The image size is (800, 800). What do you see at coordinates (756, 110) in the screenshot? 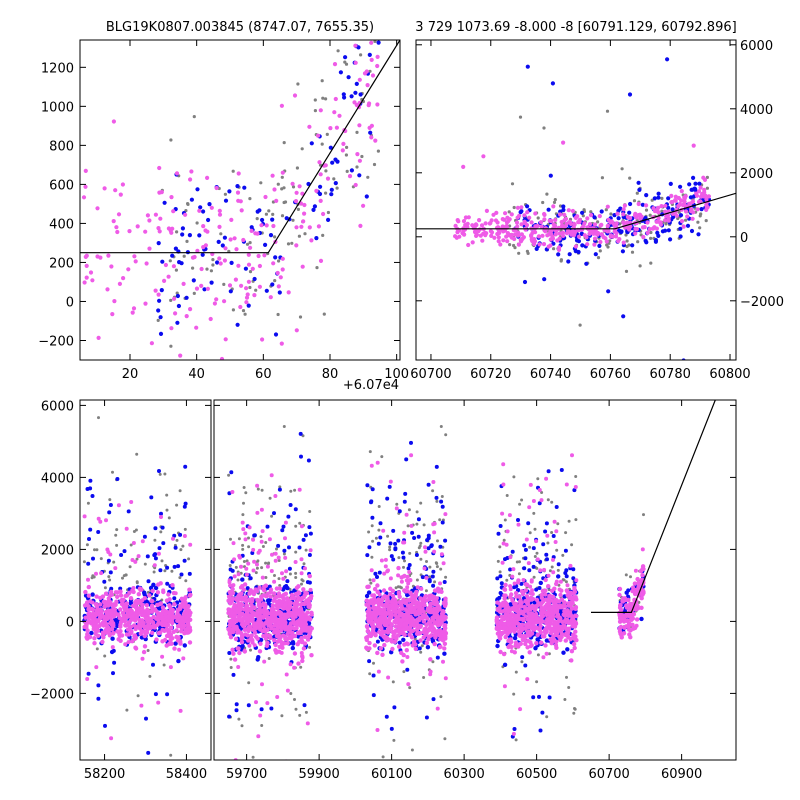
I see `y-tick-label: 4000` at bounding box center [756, 110].